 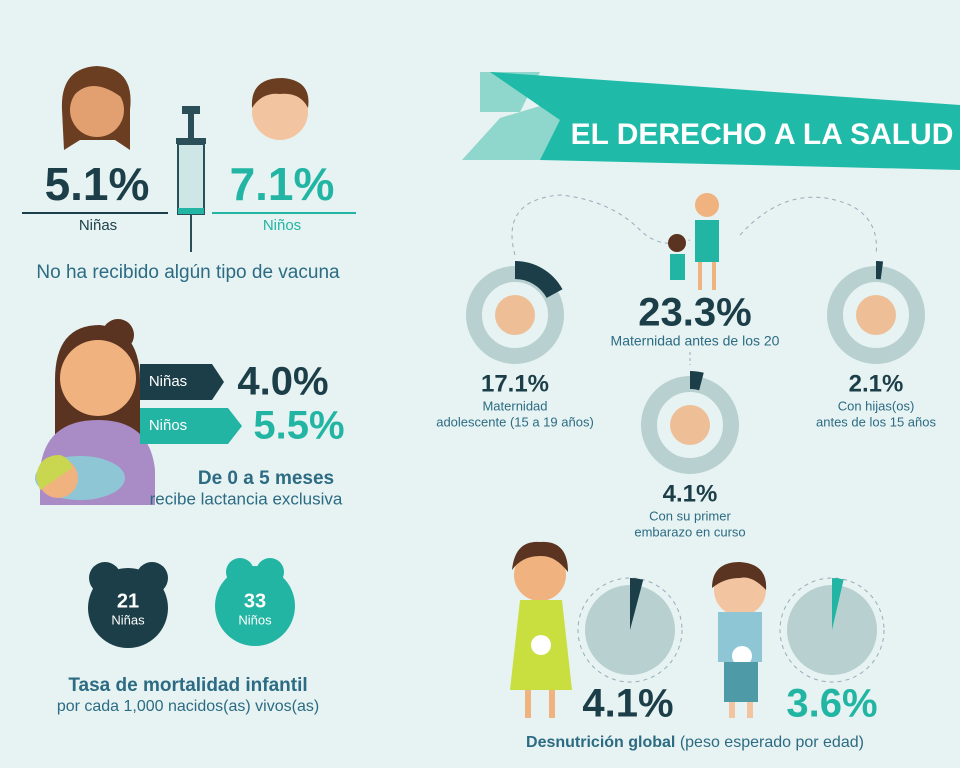 I want to click on banner-tail, so click(x=511, y=130).